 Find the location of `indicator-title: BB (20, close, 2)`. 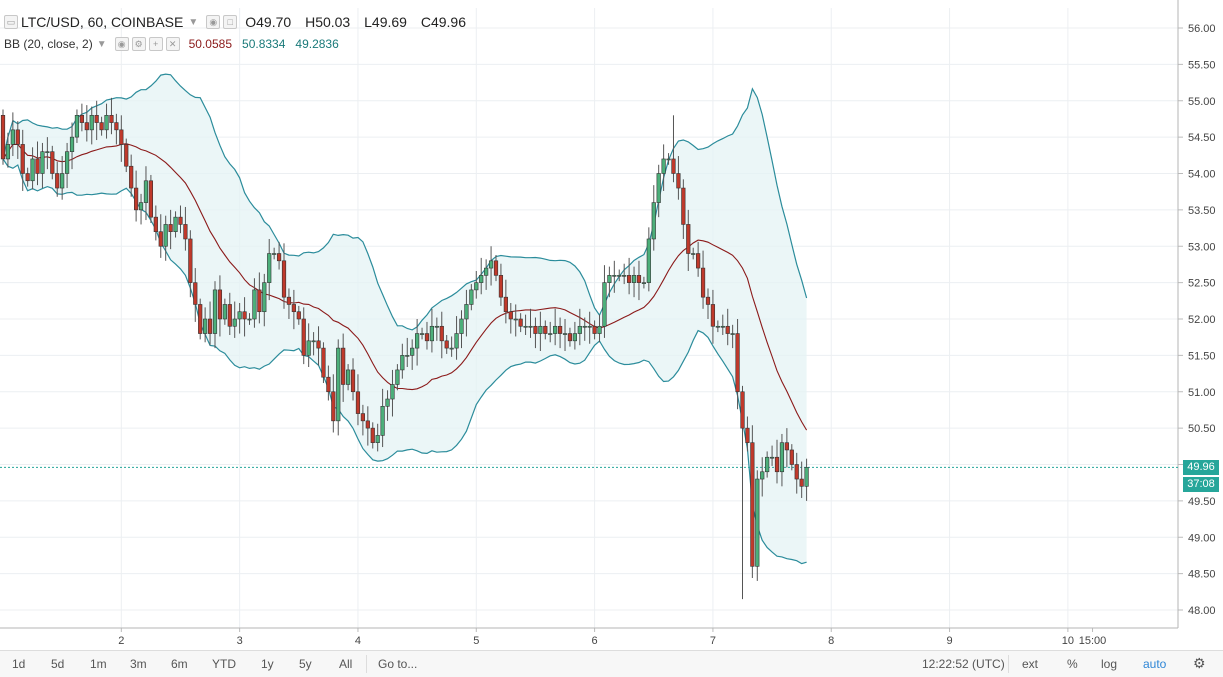

indicator-title: BB (20, close, 2) is located at coordinates (48, 44).